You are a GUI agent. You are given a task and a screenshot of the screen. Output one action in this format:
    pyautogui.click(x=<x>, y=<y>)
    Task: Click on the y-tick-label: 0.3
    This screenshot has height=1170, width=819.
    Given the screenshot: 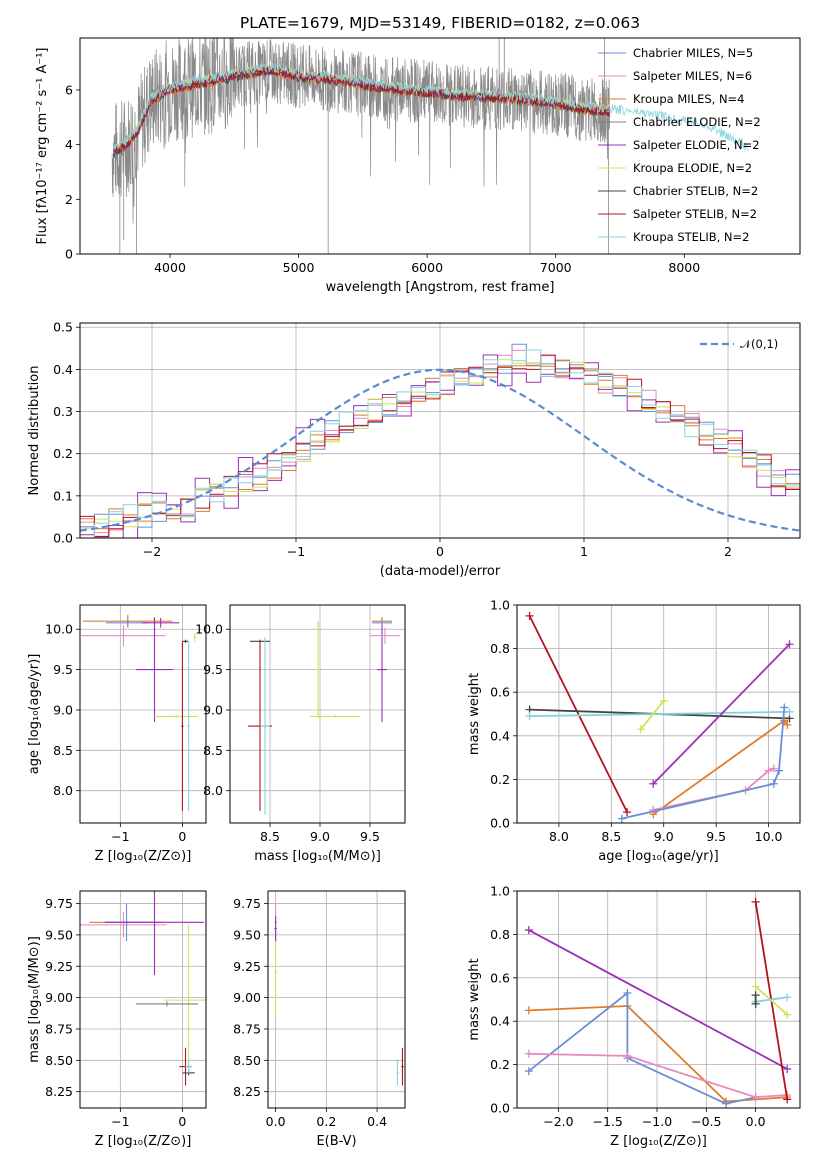 What is the action you would take?
    pyautogui.click(x=63, y=411)
    